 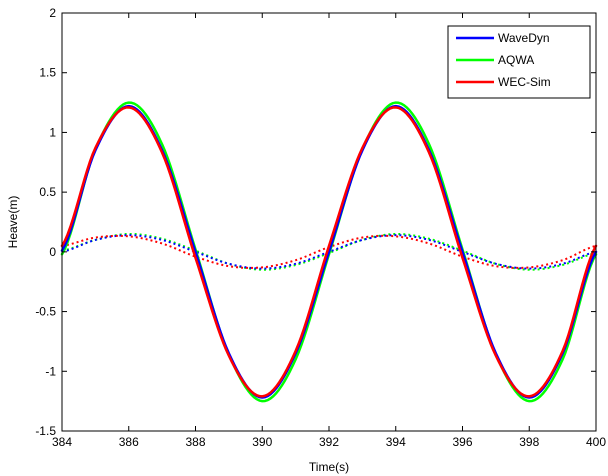 I want to click on legend: WaveDyn AQWA WEC-Sim, so click(x=519, y=62).